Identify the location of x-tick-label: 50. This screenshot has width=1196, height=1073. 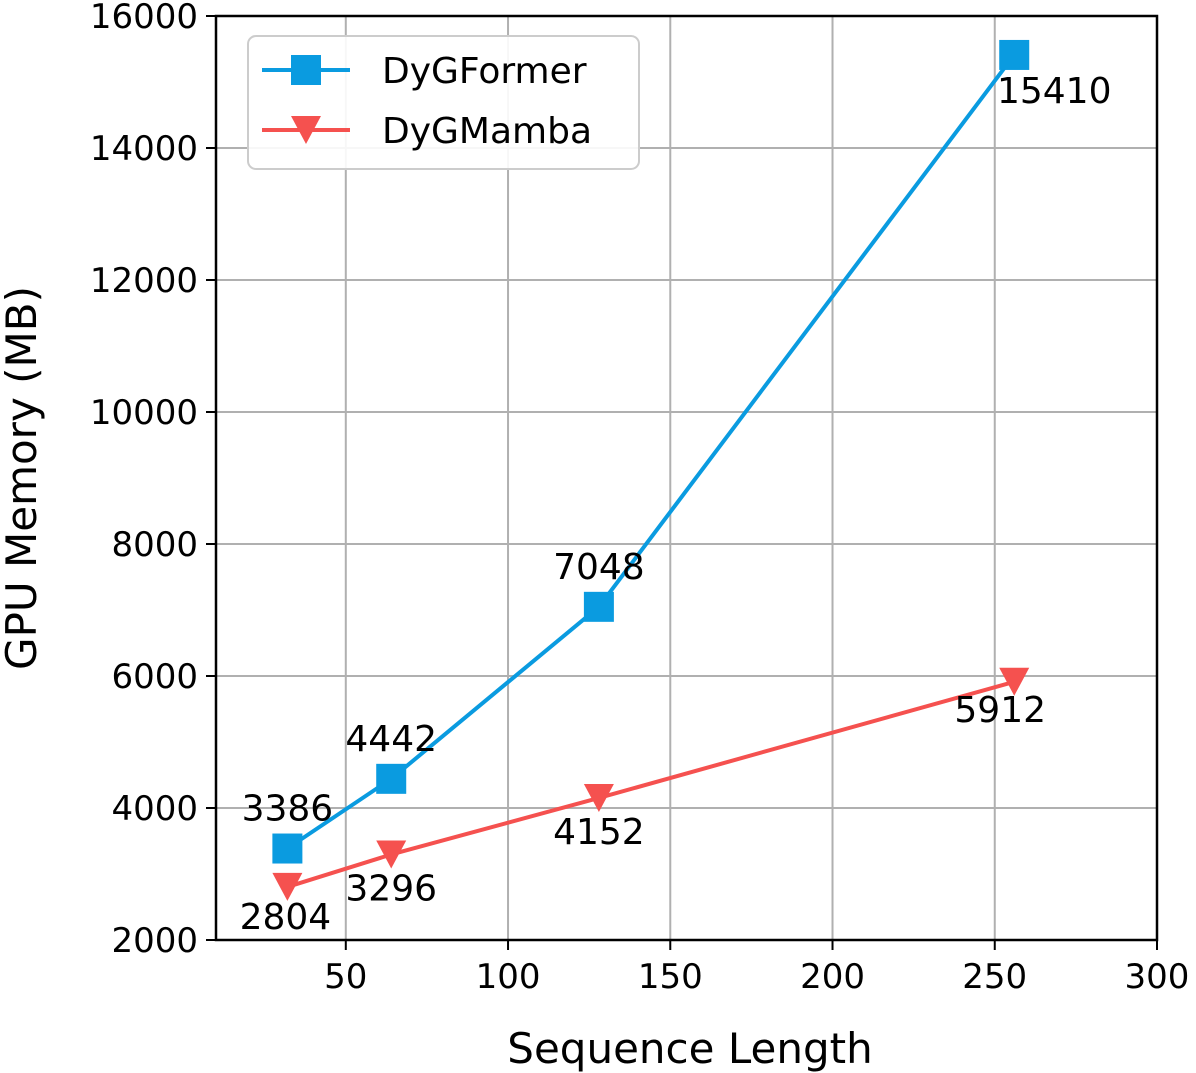
(345, 977).